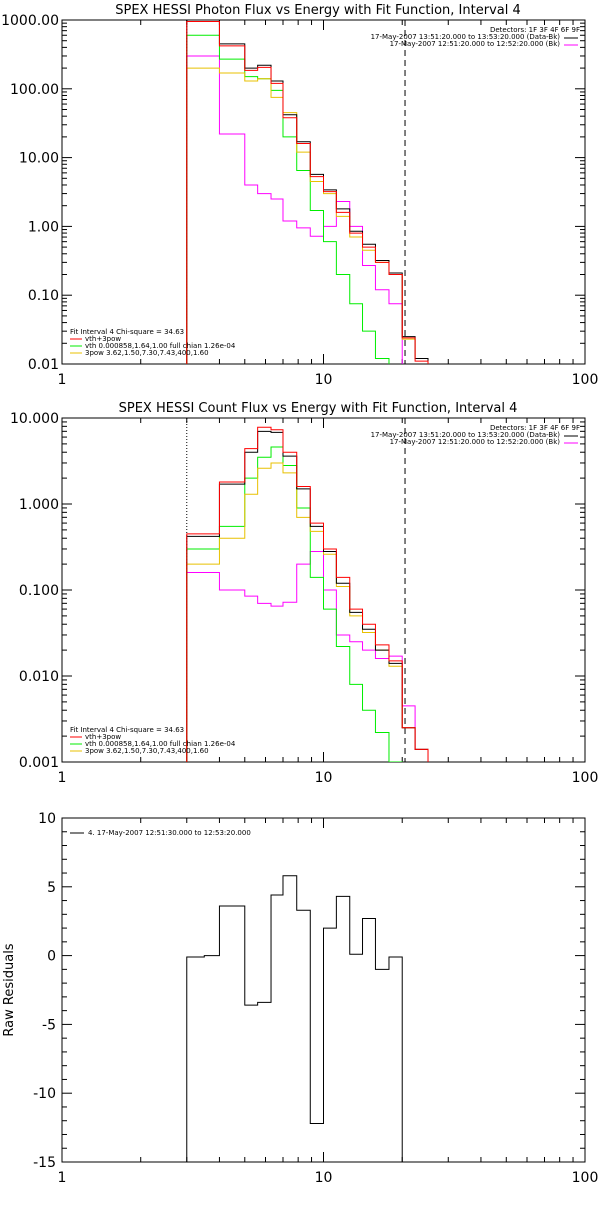 This screenshot has width=600, height=1205. Describe the element at coordinates (103, 339) in the screenshot. I see `photon-fit-line-2: vth+3pow` at that location.